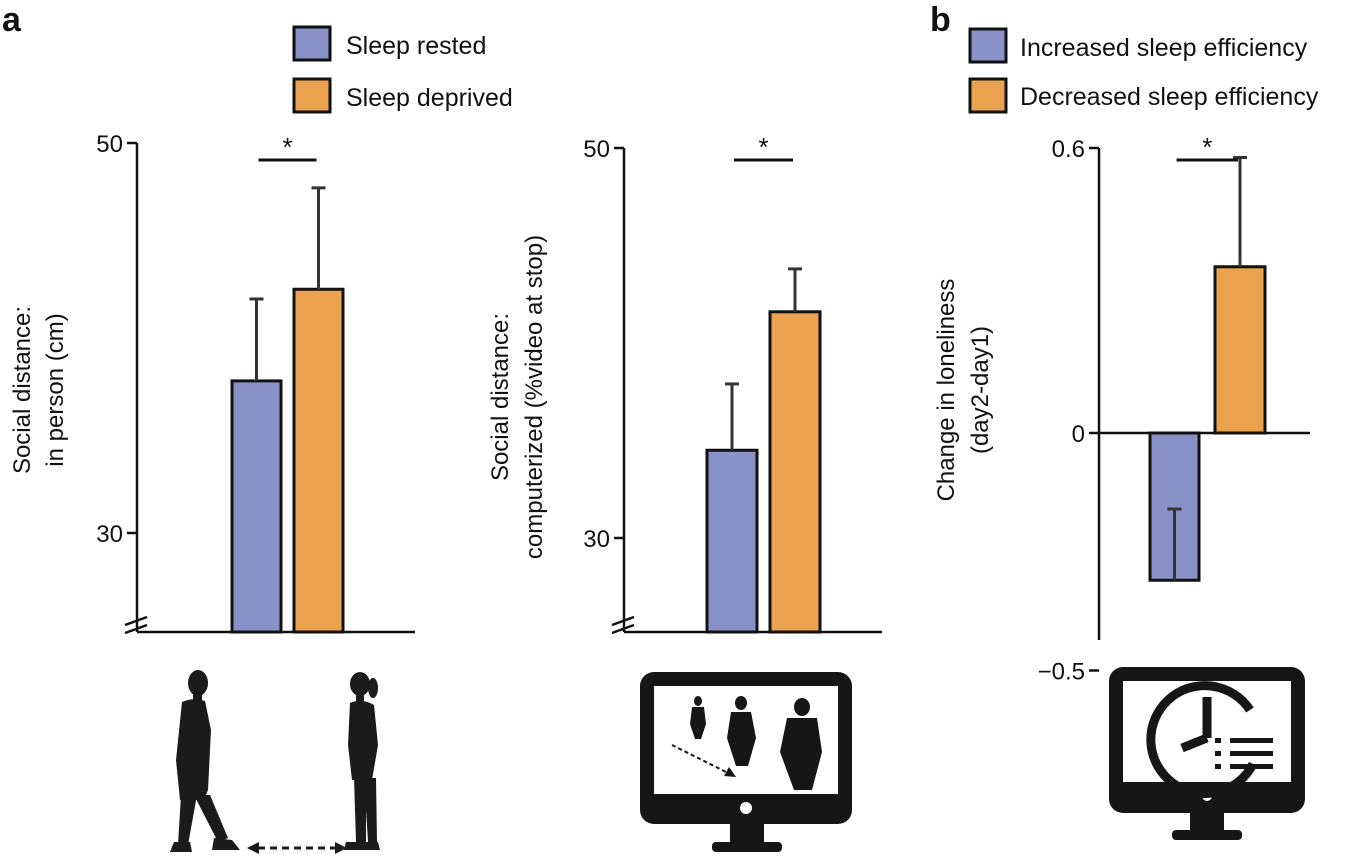  What do you see at coordinates (1169, 97) in the screenshot?
I see `legend-label-decreased: Decreased sleep efficiency` at bounding box center [1169, 97].